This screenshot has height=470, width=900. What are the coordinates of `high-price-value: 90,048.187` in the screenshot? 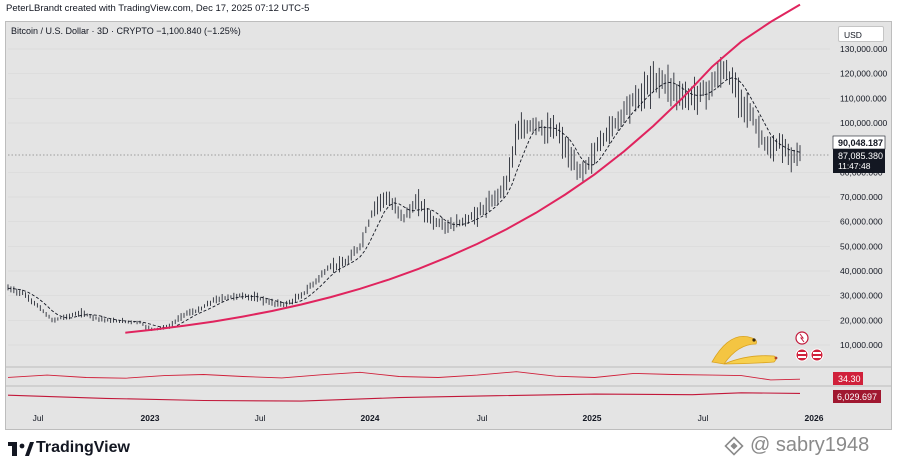 It's located at (860, 143).